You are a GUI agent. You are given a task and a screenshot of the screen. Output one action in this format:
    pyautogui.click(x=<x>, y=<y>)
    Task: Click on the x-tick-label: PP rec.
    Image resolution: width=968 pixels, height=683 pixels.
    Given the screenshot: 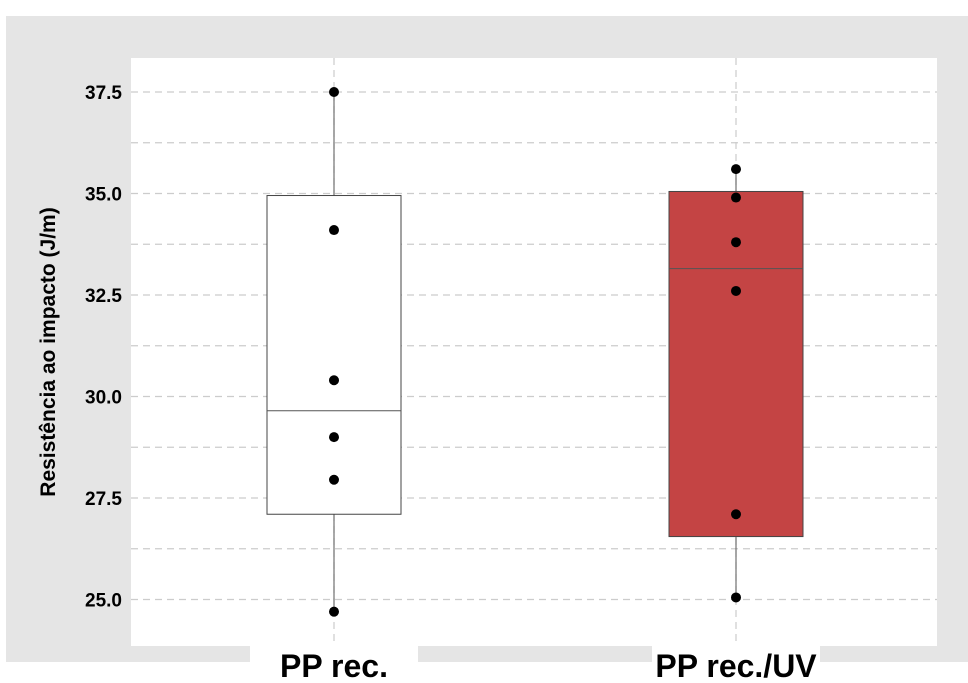 What is the action you would take?
    pyautogui.click(x=334, y=663)
    